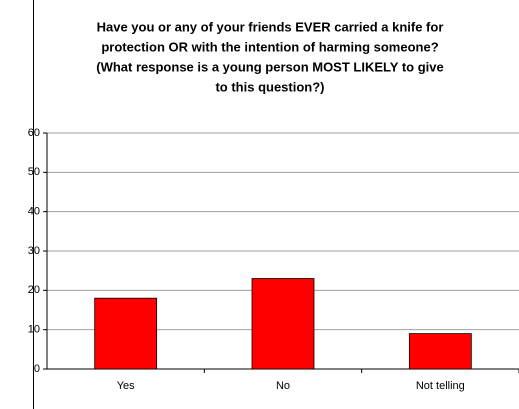 This screenshot has height=409, width=519. I want to click on chart-title: to this question?), so click(269, 86).